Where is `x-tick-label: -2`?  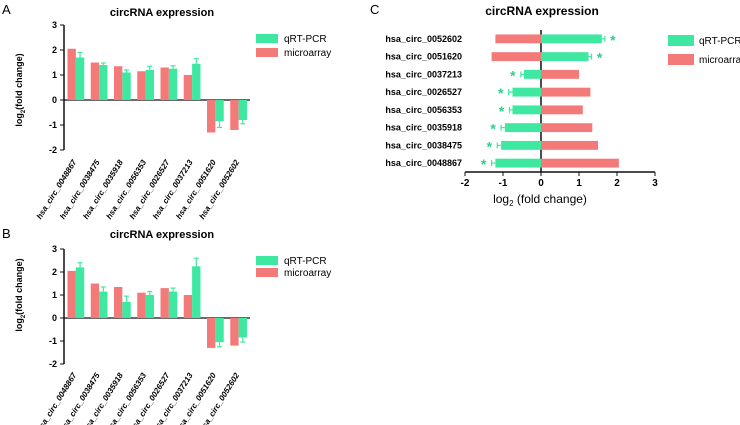
x-tick-label: -2 is located at coordinates (465, 183).